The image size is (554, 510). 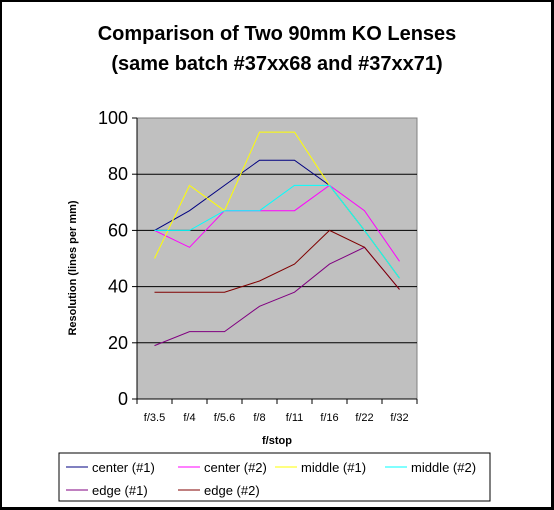 What do you see at coordinates (232, 490) in the screenshot?
I see `legend-label: edge (#2)` at bounding box center [232, 490].